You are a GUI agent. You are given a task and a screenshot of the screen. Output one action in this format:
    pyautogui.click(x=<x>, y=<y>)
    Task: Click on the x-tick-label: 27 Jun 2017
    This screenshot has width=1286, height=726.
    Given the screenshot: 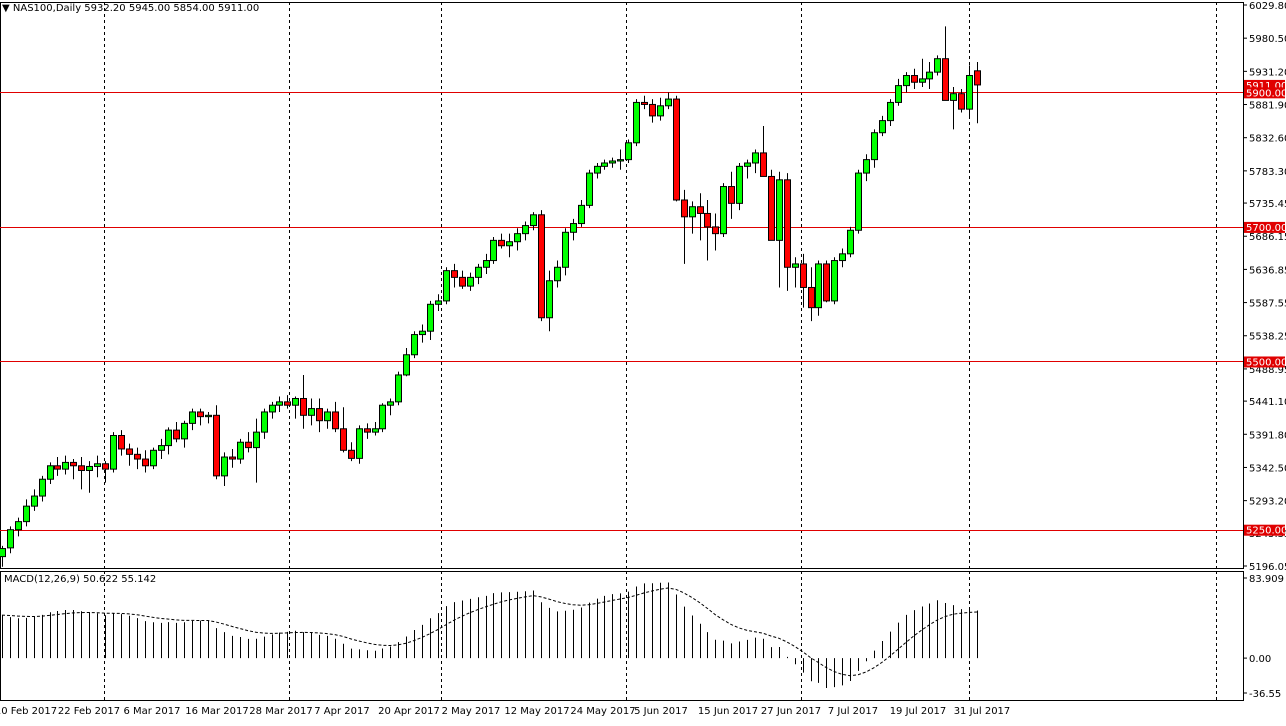 What is the action you would take?
    pyautogui.click(x=791, y=711)
    